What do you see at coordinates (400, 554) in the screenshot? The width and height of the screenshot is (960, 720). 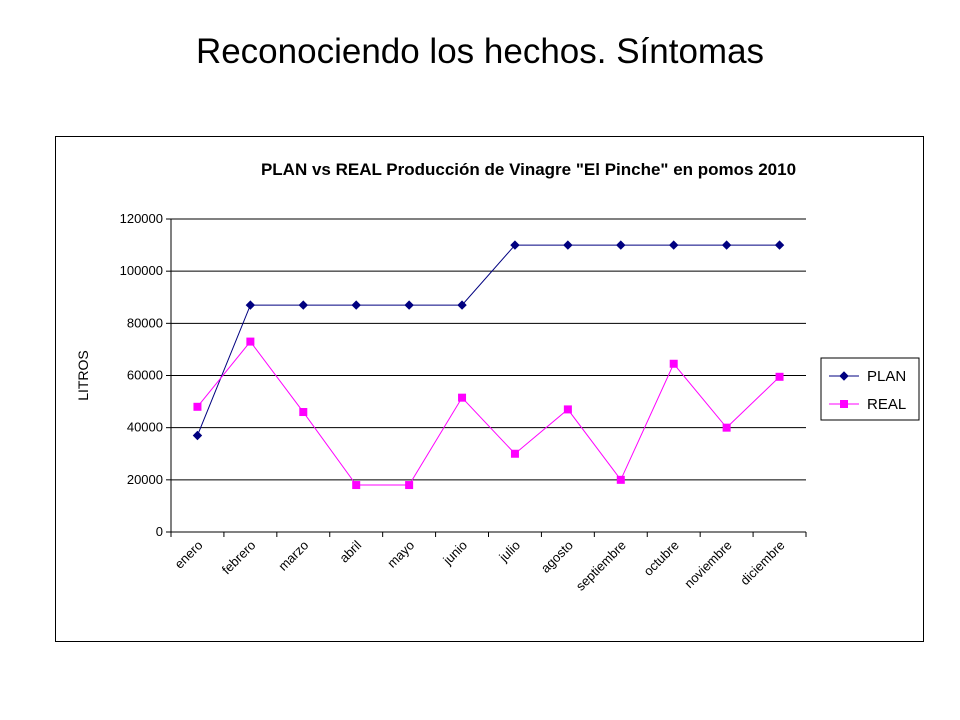 I see `x-tick-label: mayo` at bounding box center [400, 554].